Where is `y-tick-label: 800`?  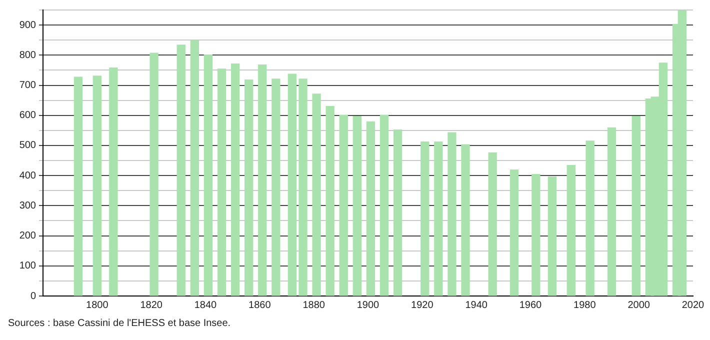
y-tick-label: 800 is located at coordinates (27, 55).